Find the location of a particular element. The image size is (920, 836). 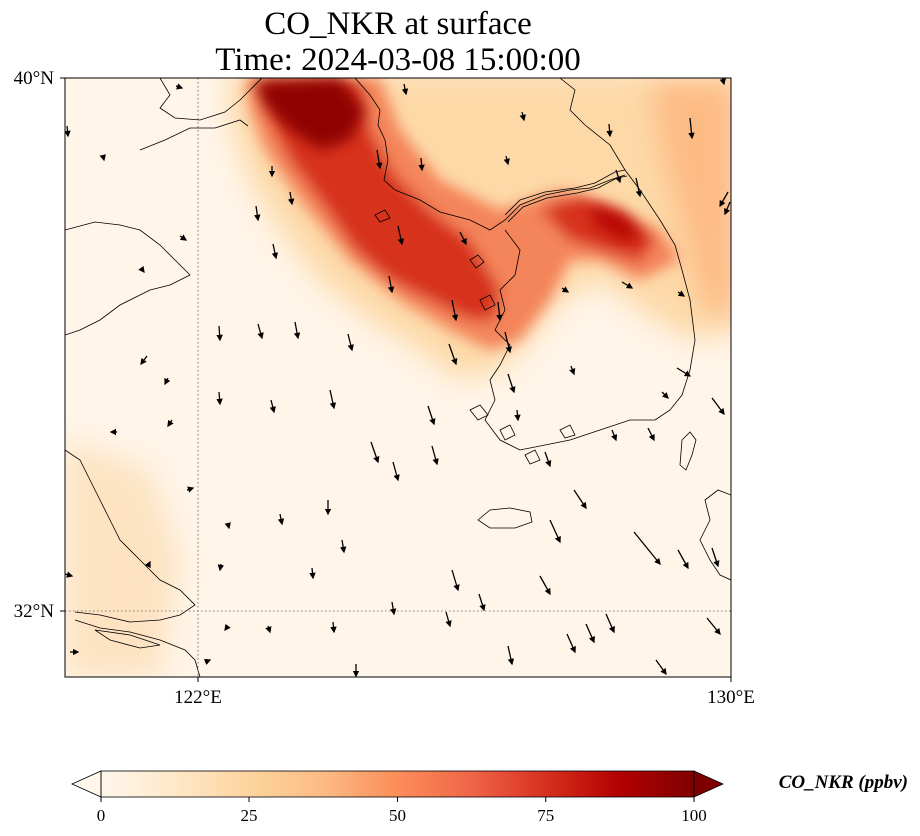

colorbar: 0 25 50 75 100 CO_NKR (ppbv) is located at coordinates (489, 797).